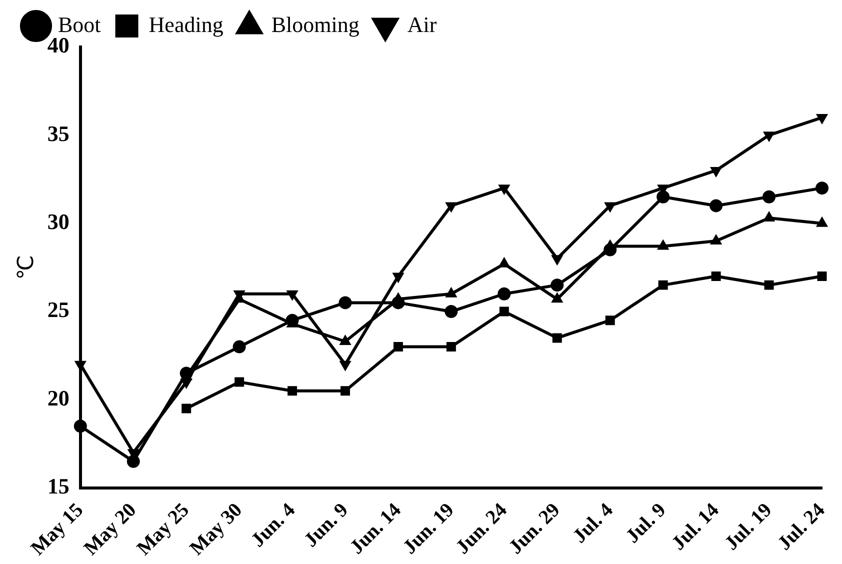 The height and width of the screenshot is (564, 842). Describe the element at coordinates (186, 24) in the screenshot. I see `legend-label: Heading` at that location.